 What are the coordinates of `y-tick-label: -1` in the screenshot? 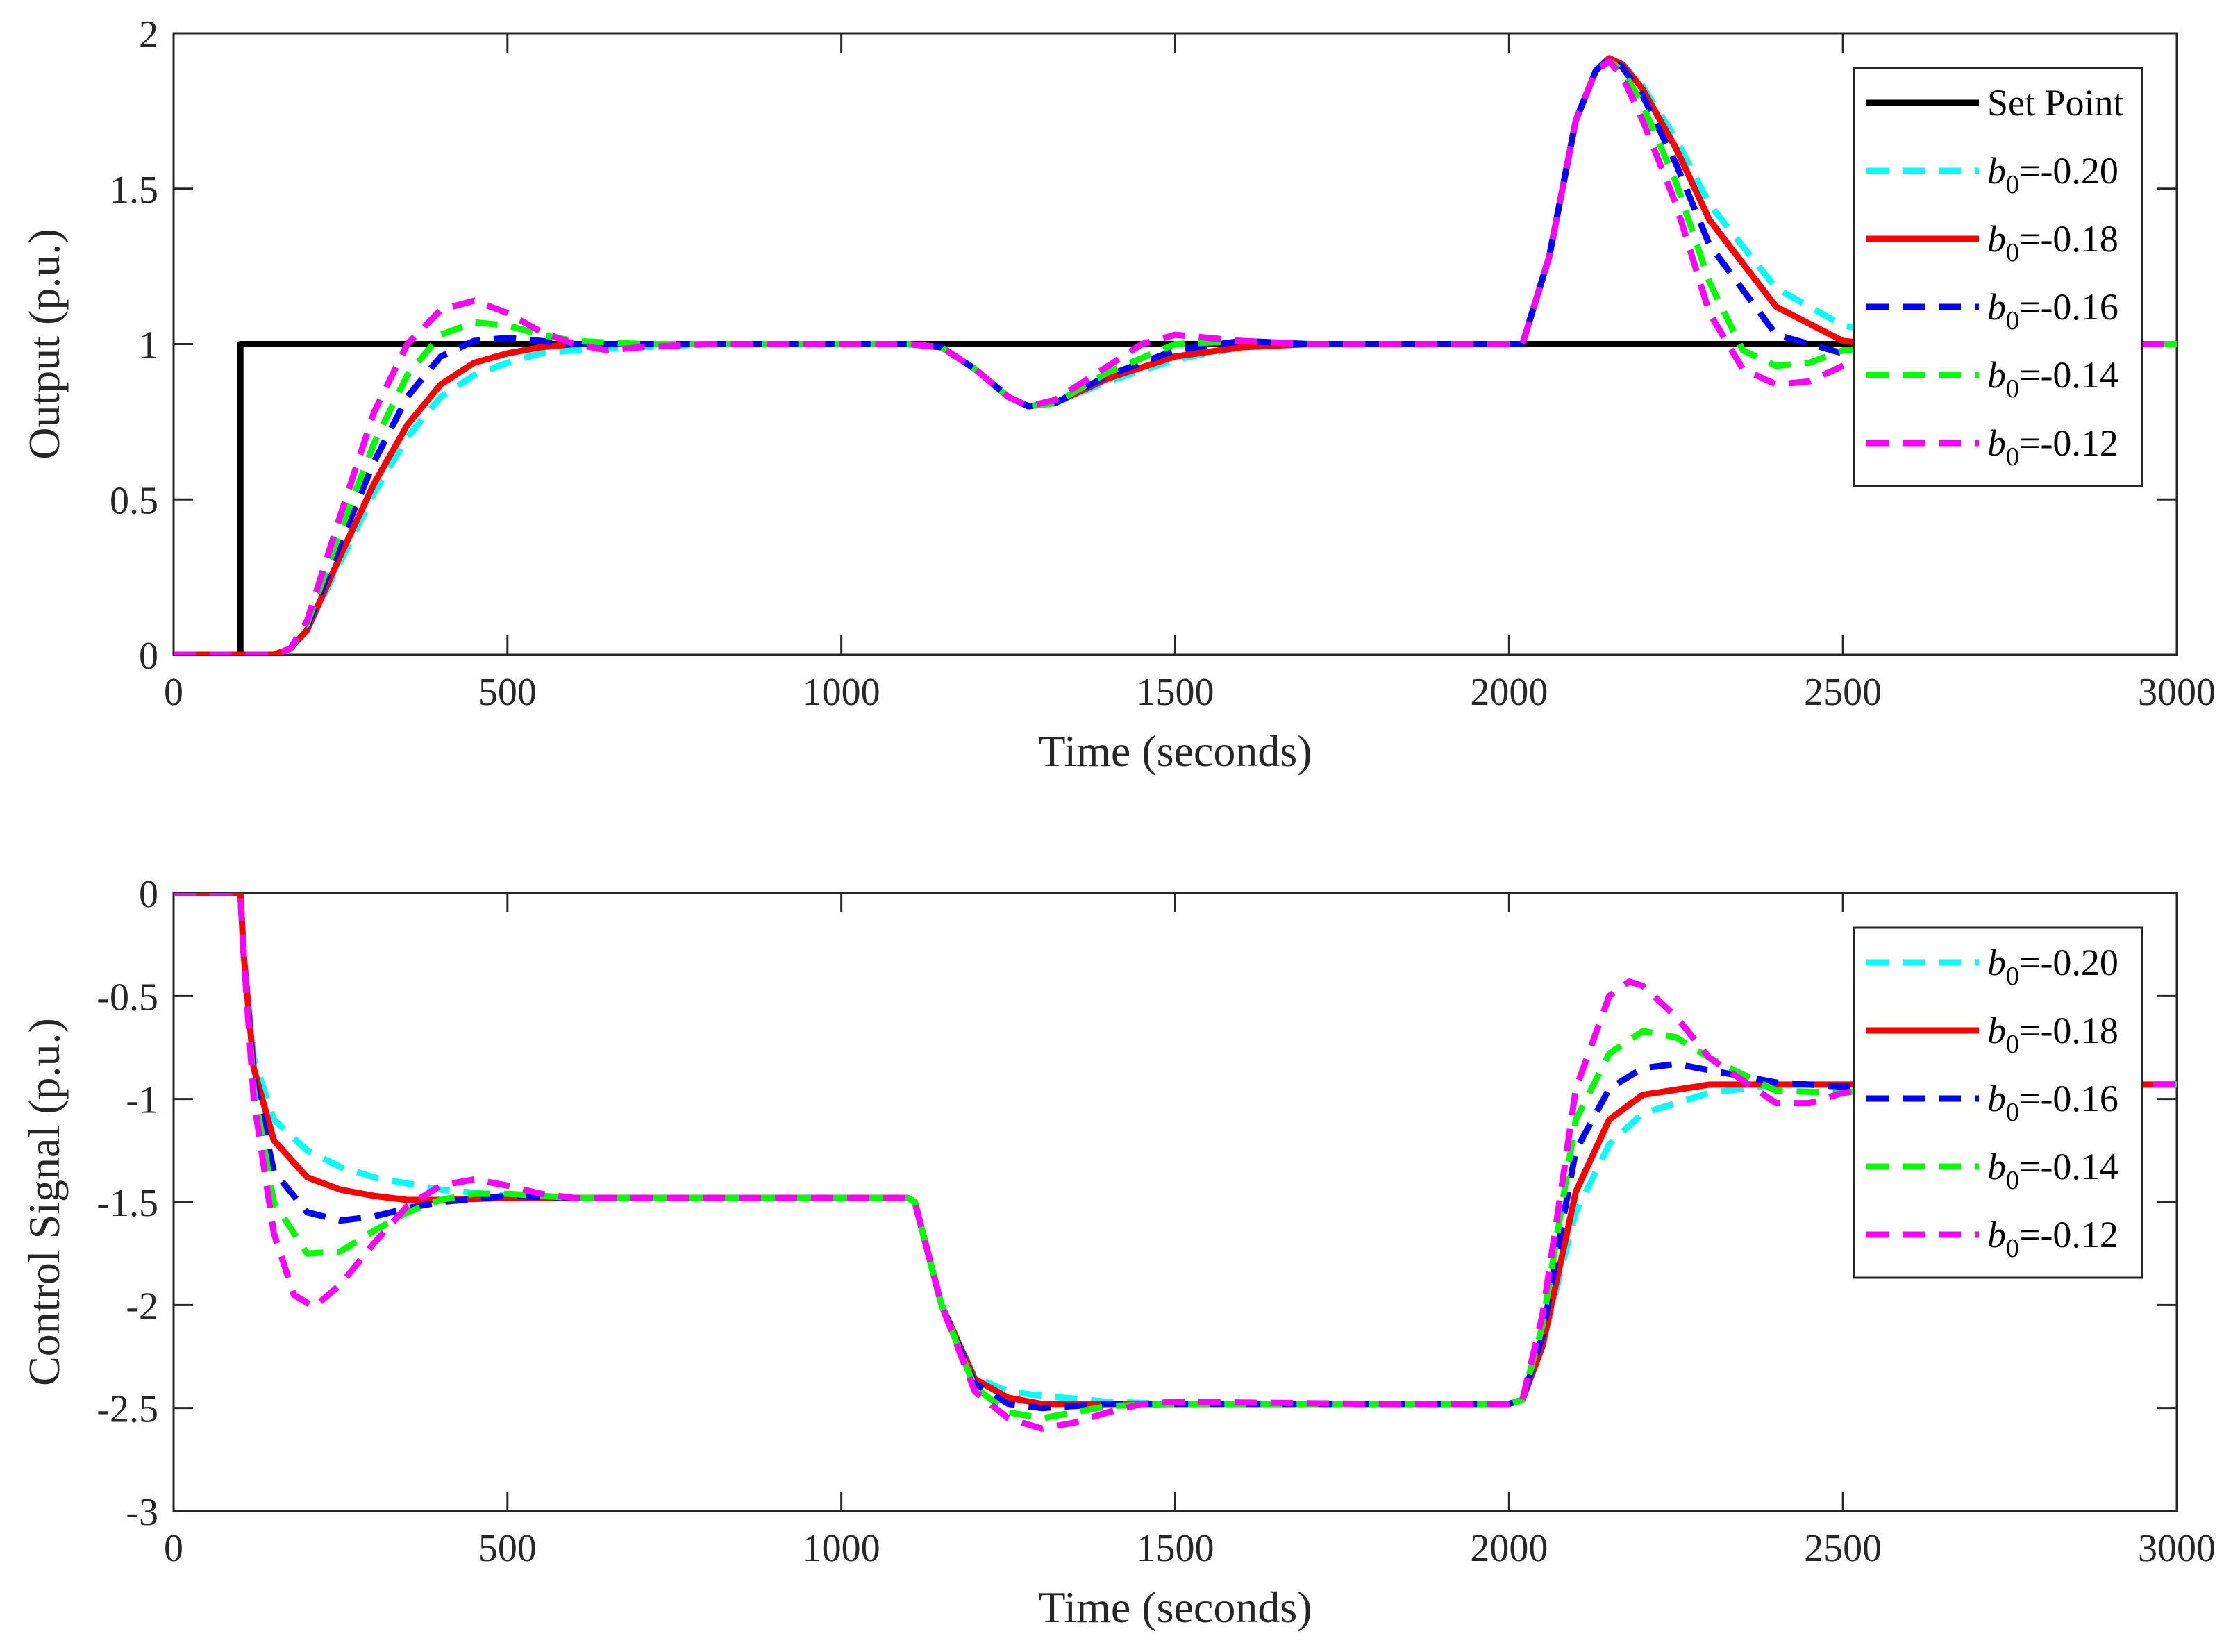 It's located at (142, 1100).